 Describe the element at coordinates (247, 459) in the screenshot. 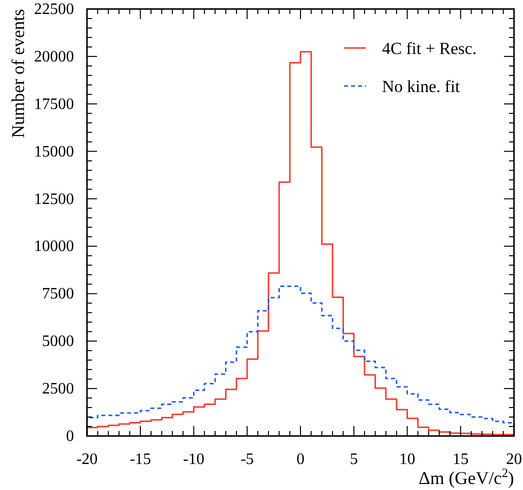

I see `x-tick-label: -5` at that location.